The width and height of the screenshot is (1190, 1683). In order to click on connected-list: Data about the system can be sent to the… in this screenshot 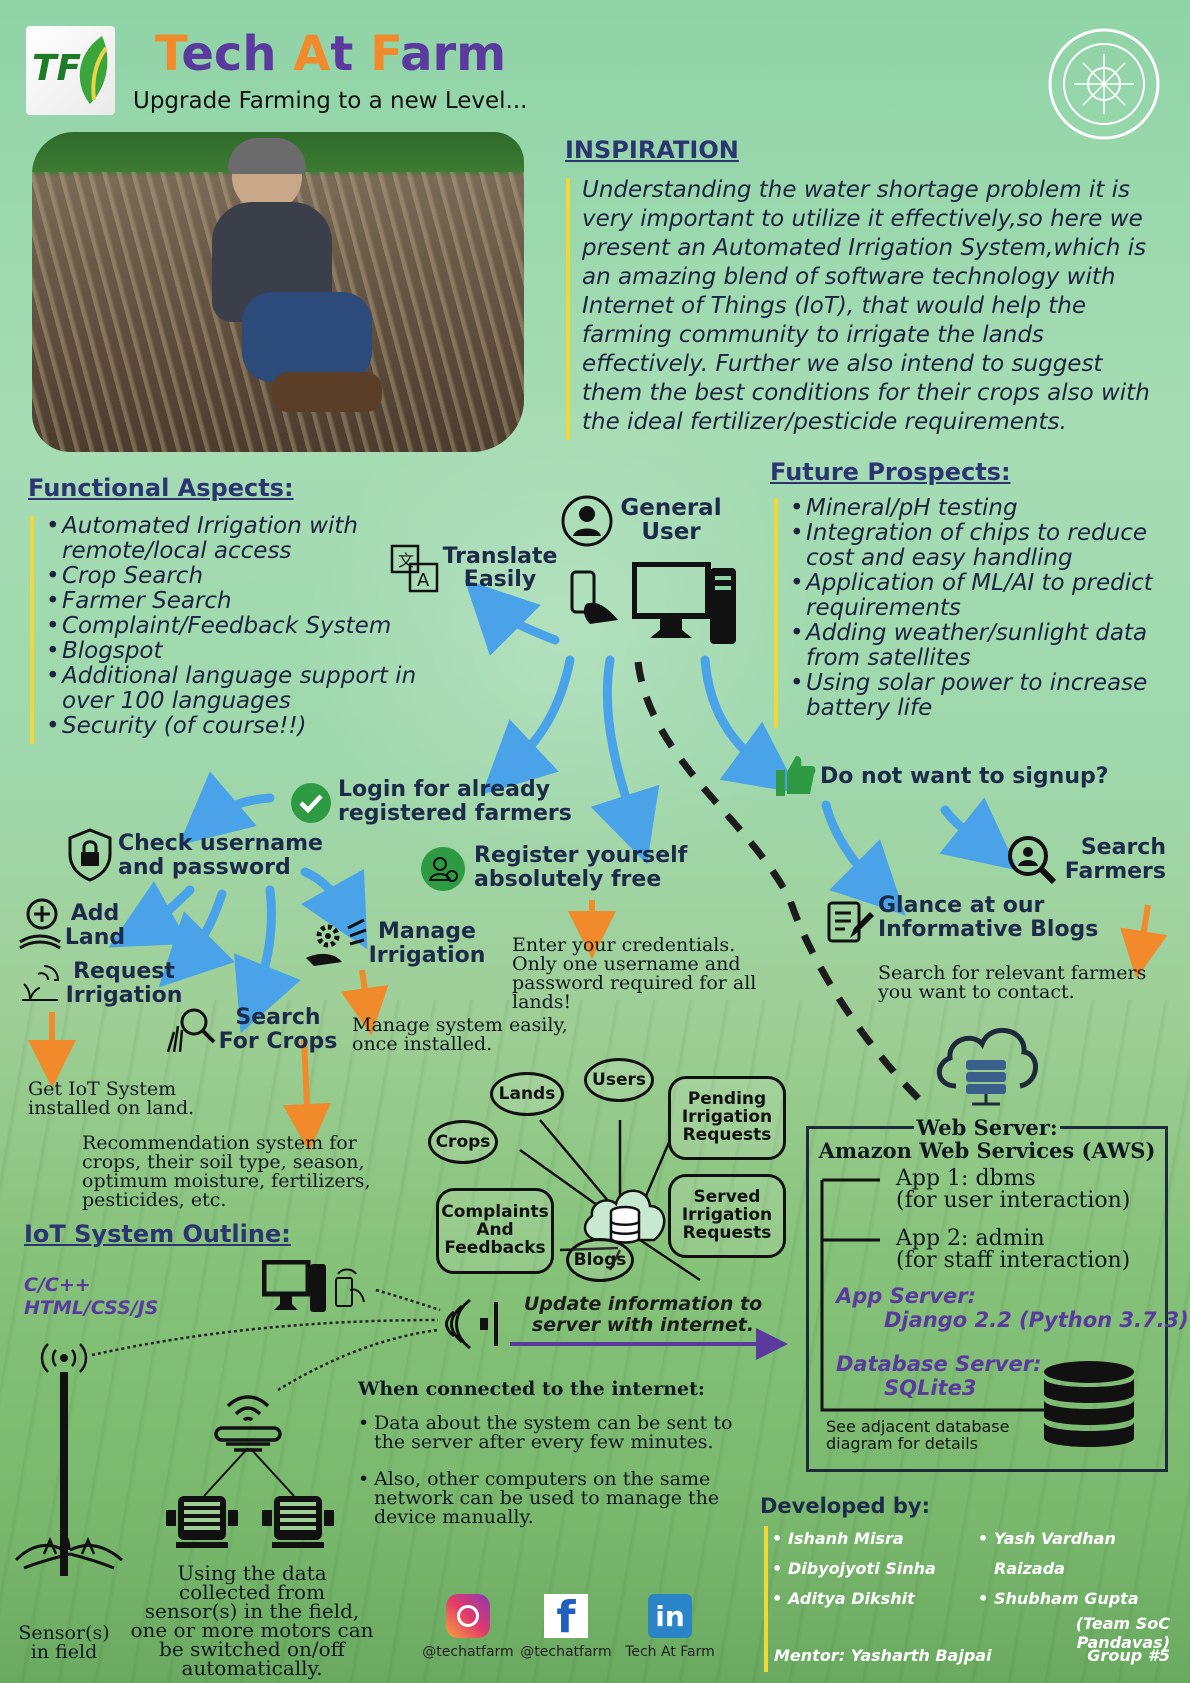, I will do `click(548, 1470)`.